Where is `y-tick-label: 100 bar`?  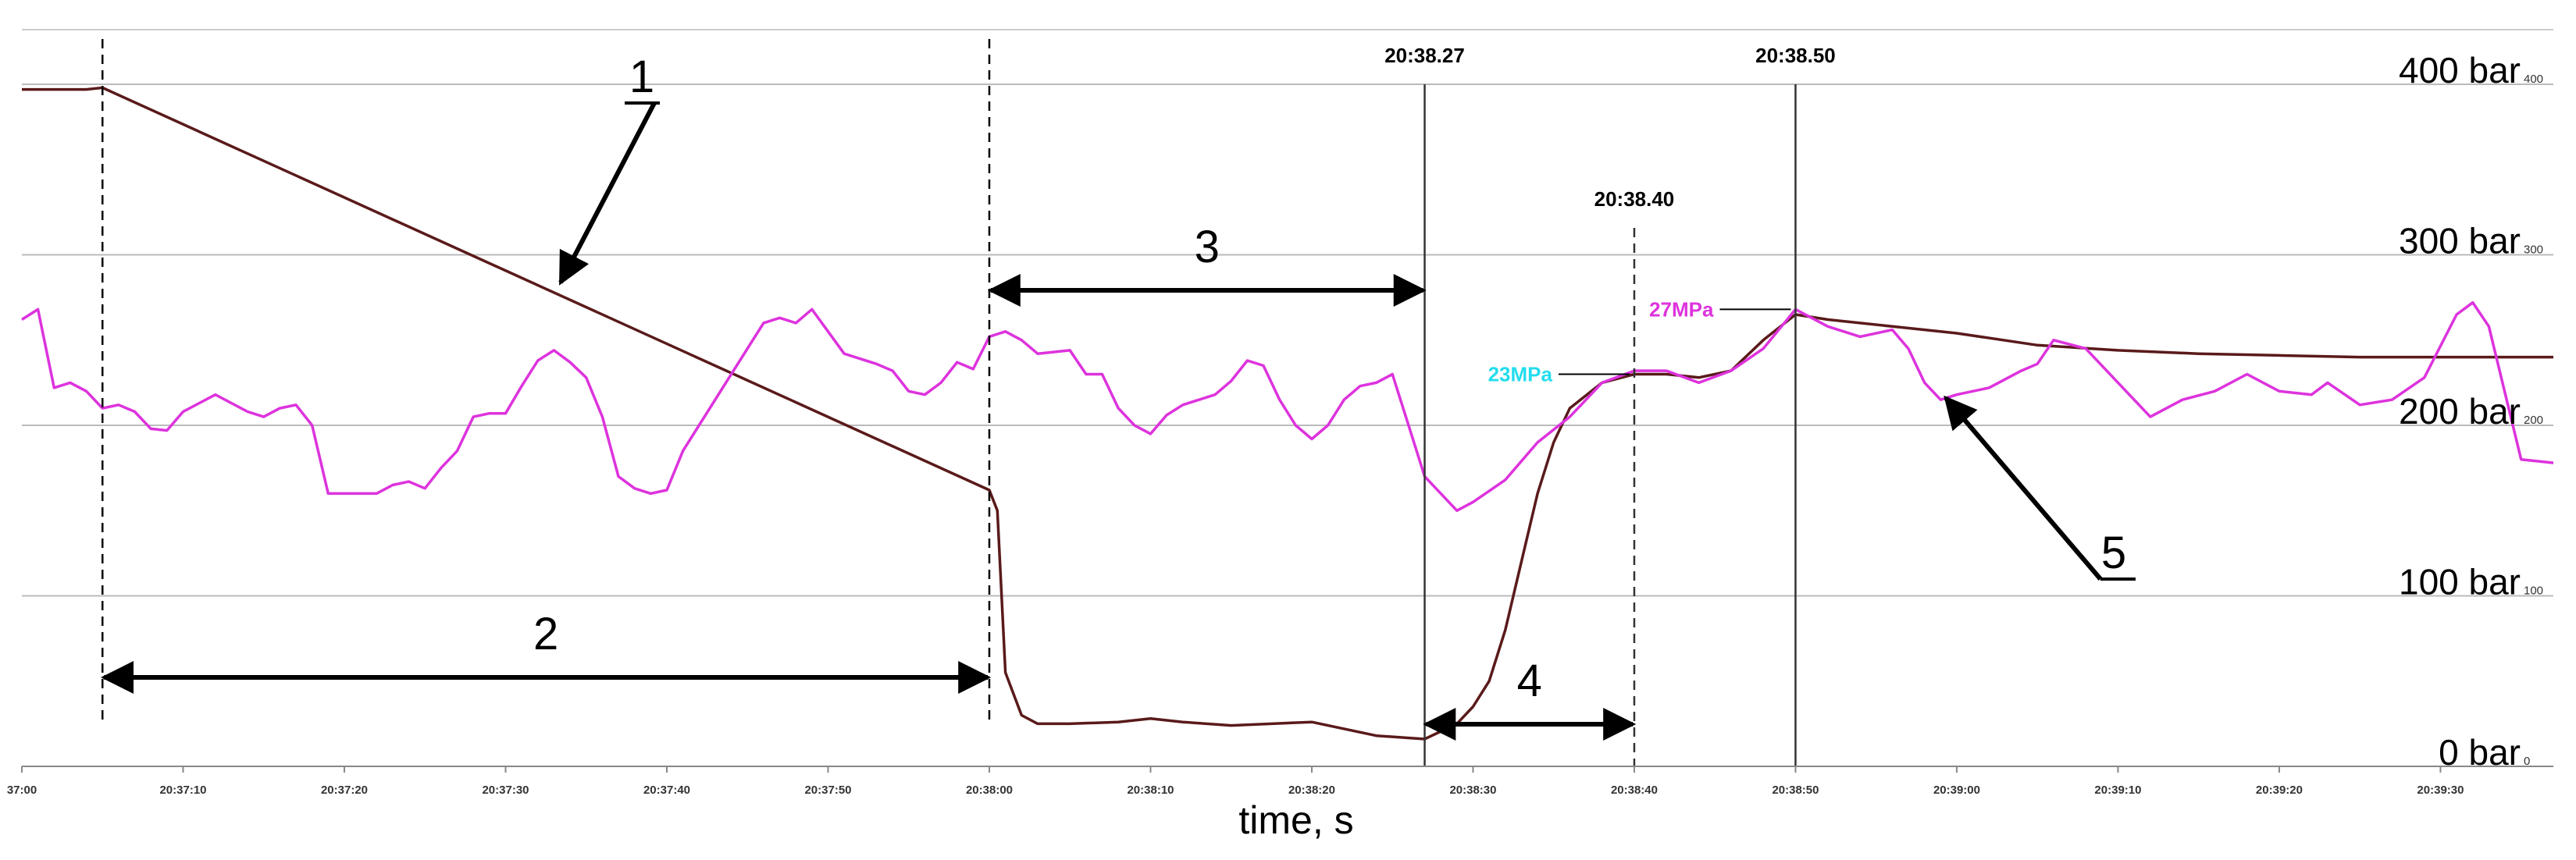 y-tick-label: 100 bar is located at coordinates (2460, 582).